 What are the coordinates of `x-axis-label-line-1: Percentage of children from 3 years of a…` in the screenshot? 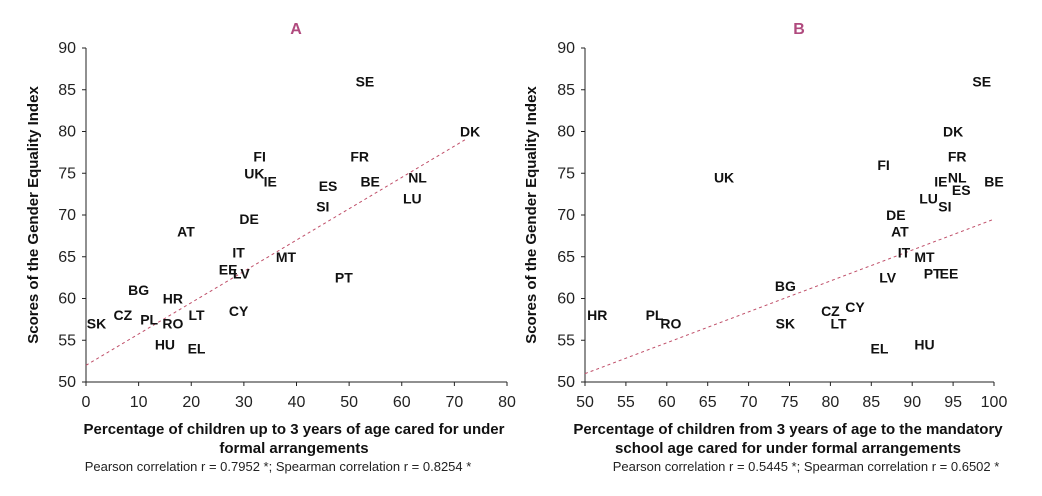 It's located at (788, 429).